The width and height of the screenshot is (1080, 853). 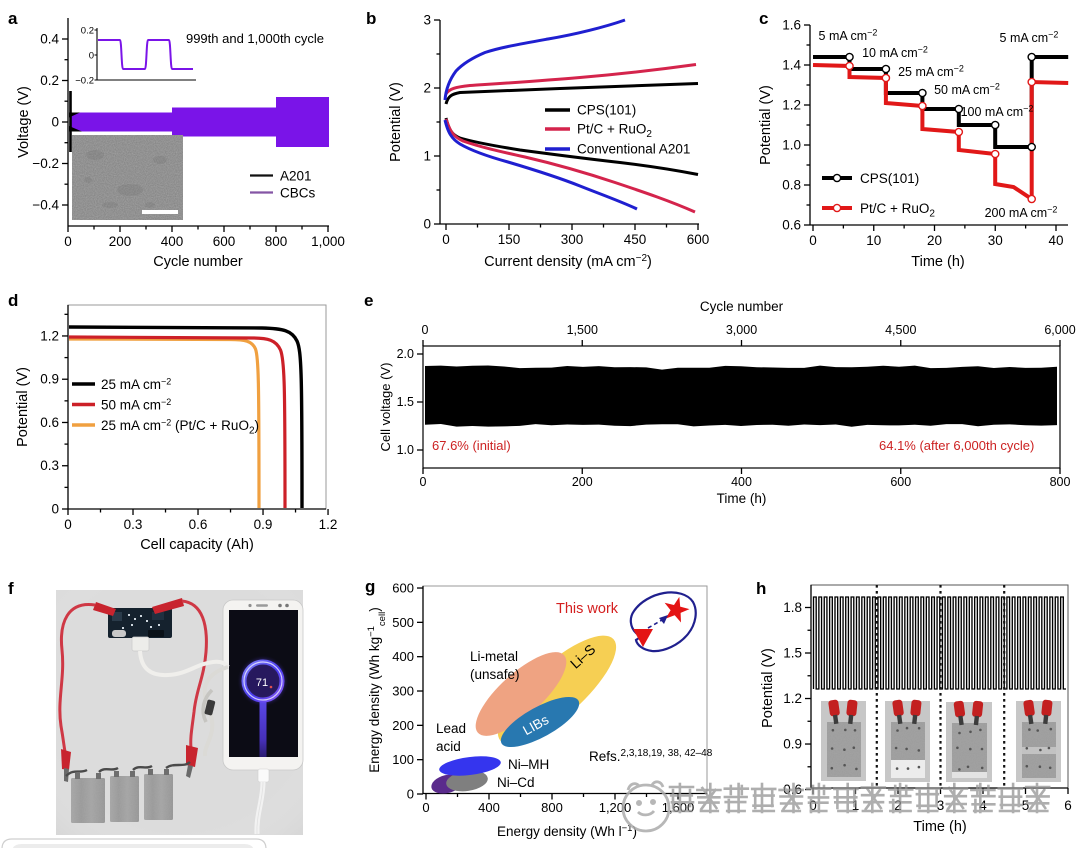 I want to click on svg-text: 450, so click(x=635, y=239).